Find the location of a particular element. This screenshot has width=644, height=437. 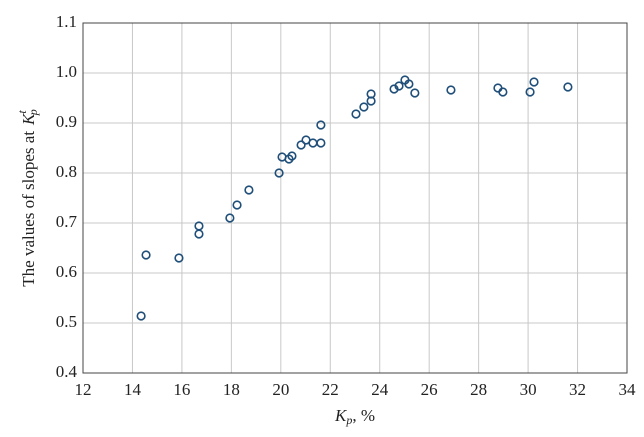

y-tick-label: 1.0 is located at coordinates (66, 71).